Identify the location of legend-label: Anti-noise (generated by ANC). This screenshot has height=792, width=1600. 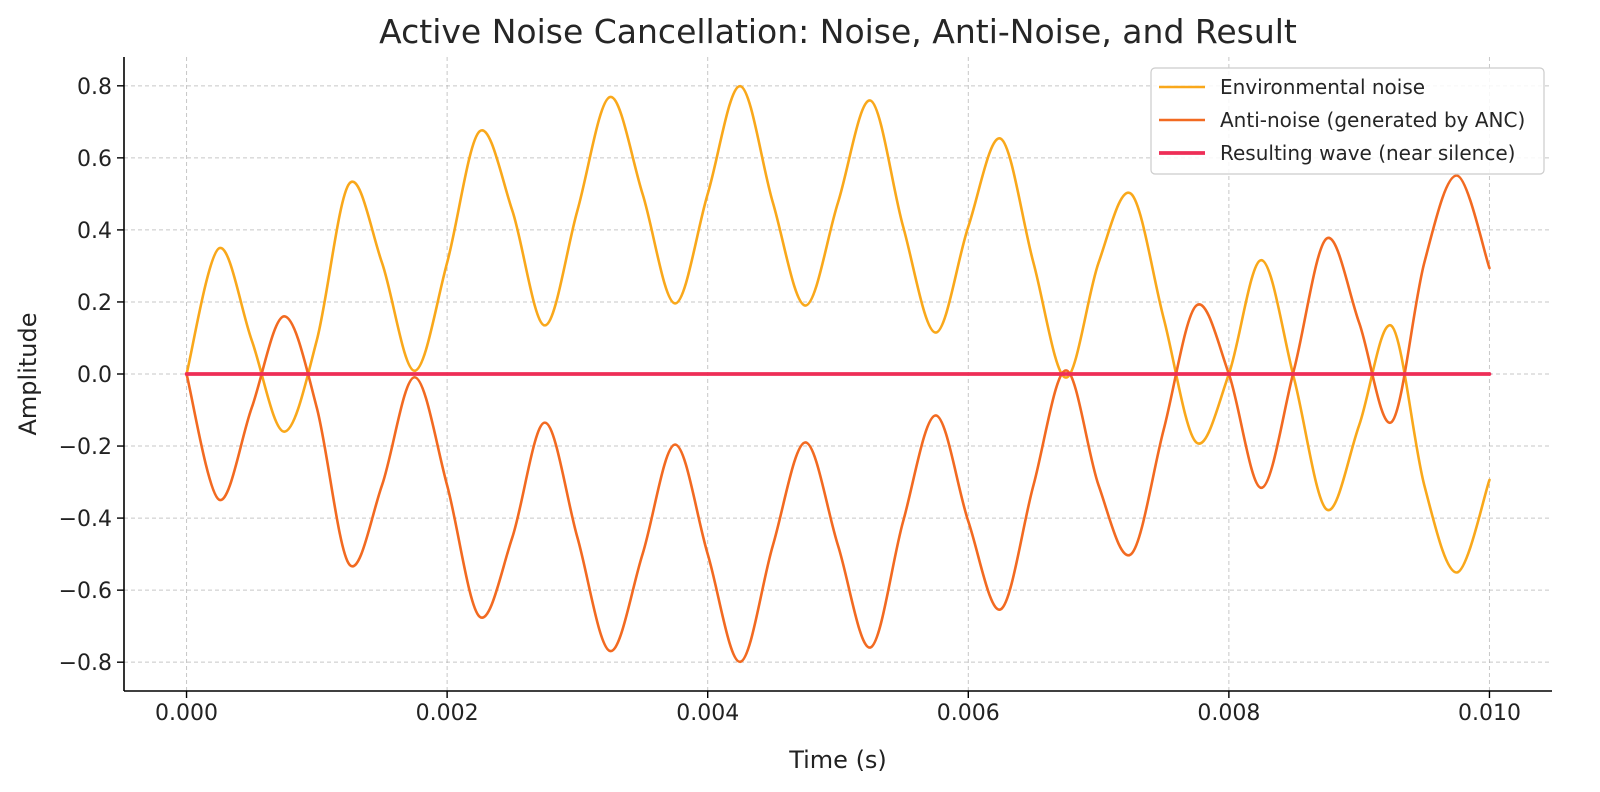
(1372, 120).